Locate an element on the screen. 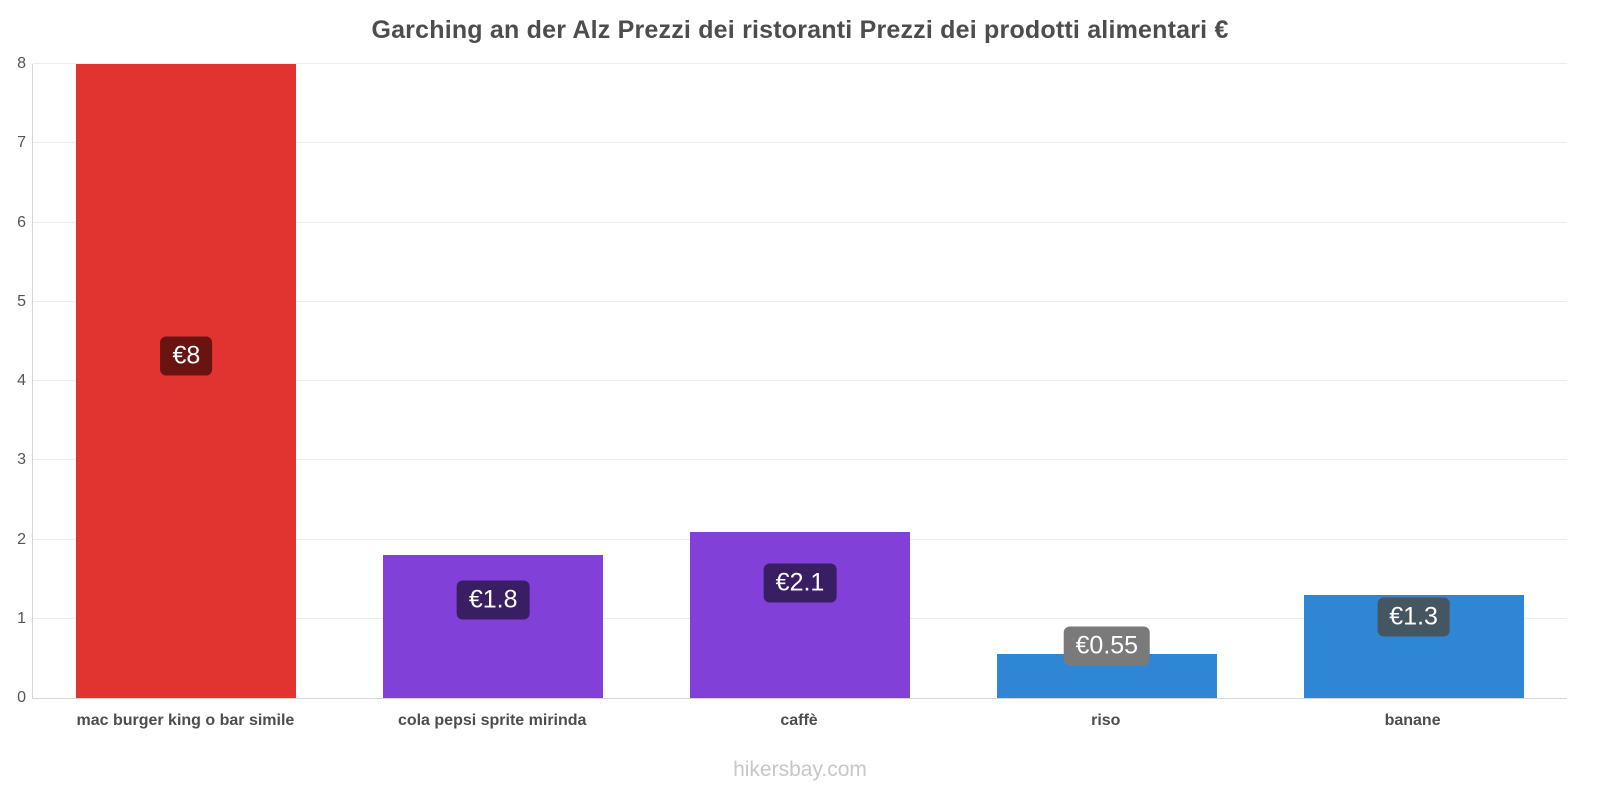 This screenshot has width=1600, height=800. y-axis-tick-label: 5 is located at coordinates (21, 301).